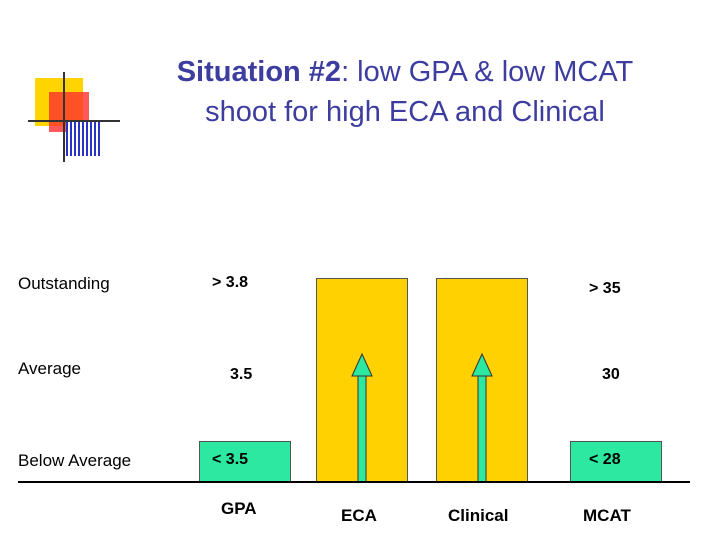  Describe the element at coordinates (64, 117) in the screenshot. I see `logo-line-vertical` at that location.